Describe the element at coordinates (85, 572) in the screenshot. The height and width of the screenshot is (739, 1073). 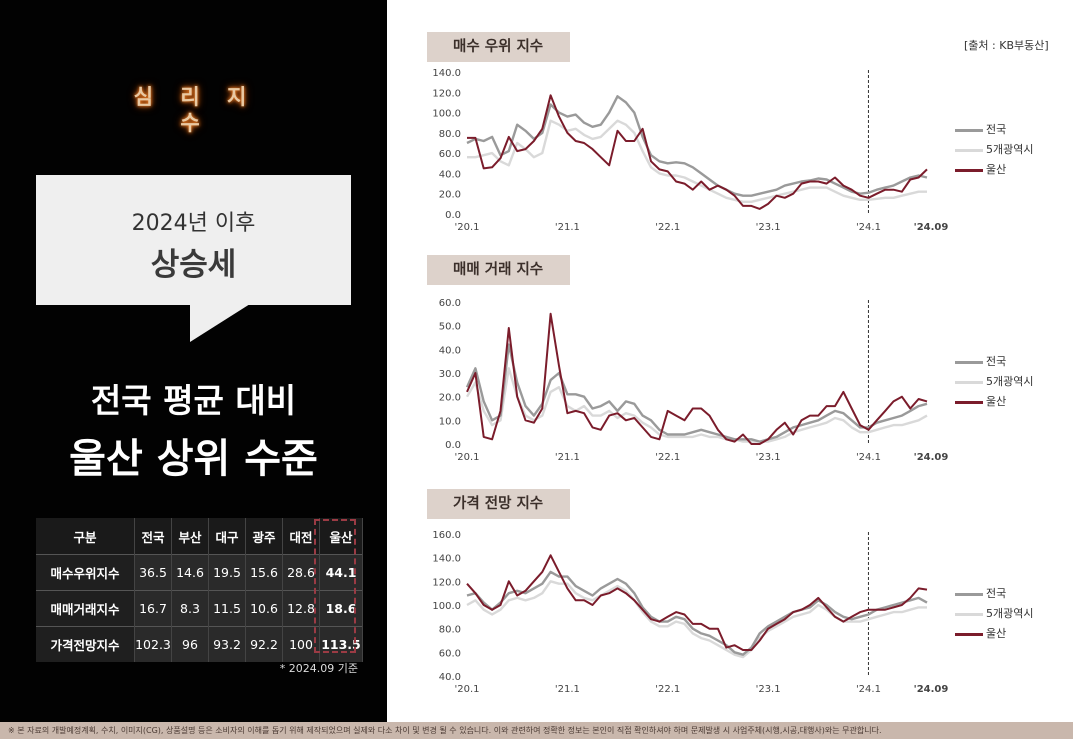
I see `table-cell: 매수우위지수` at that location.